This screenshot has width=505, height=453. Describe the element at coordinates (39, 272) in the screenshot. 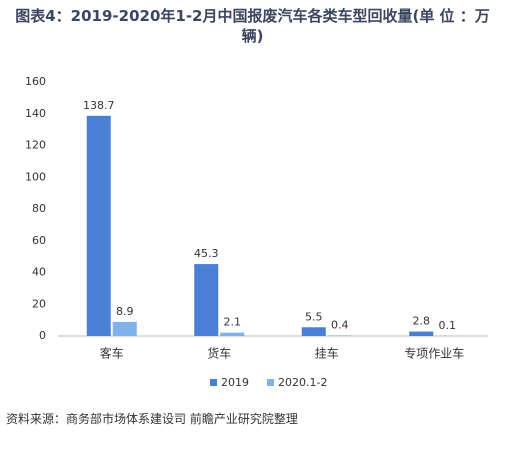

I see `y-tick-label: 40` at that location.